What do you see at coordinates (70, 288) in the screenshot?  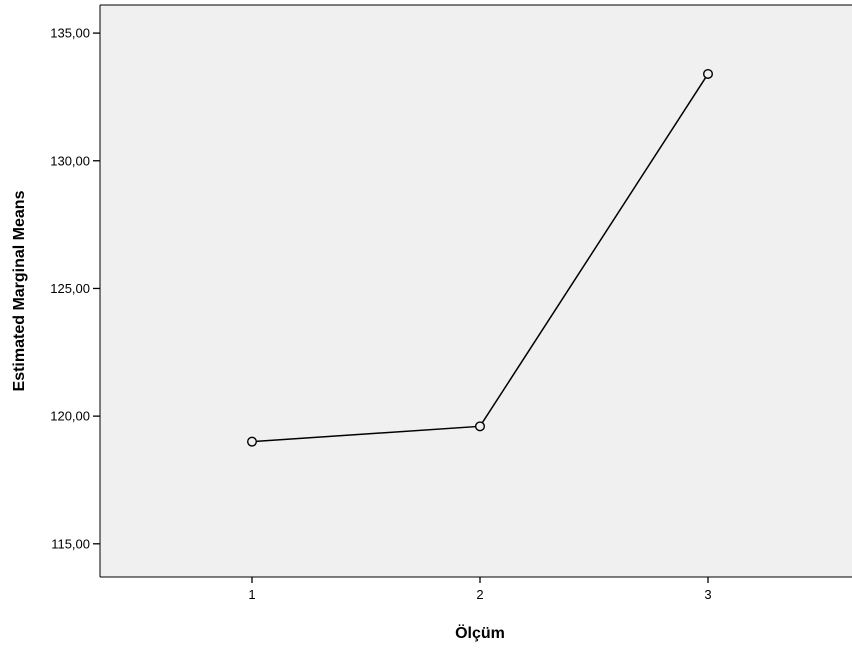 I see `y-tick-label: 125,00` at bounding box center [70, 288].